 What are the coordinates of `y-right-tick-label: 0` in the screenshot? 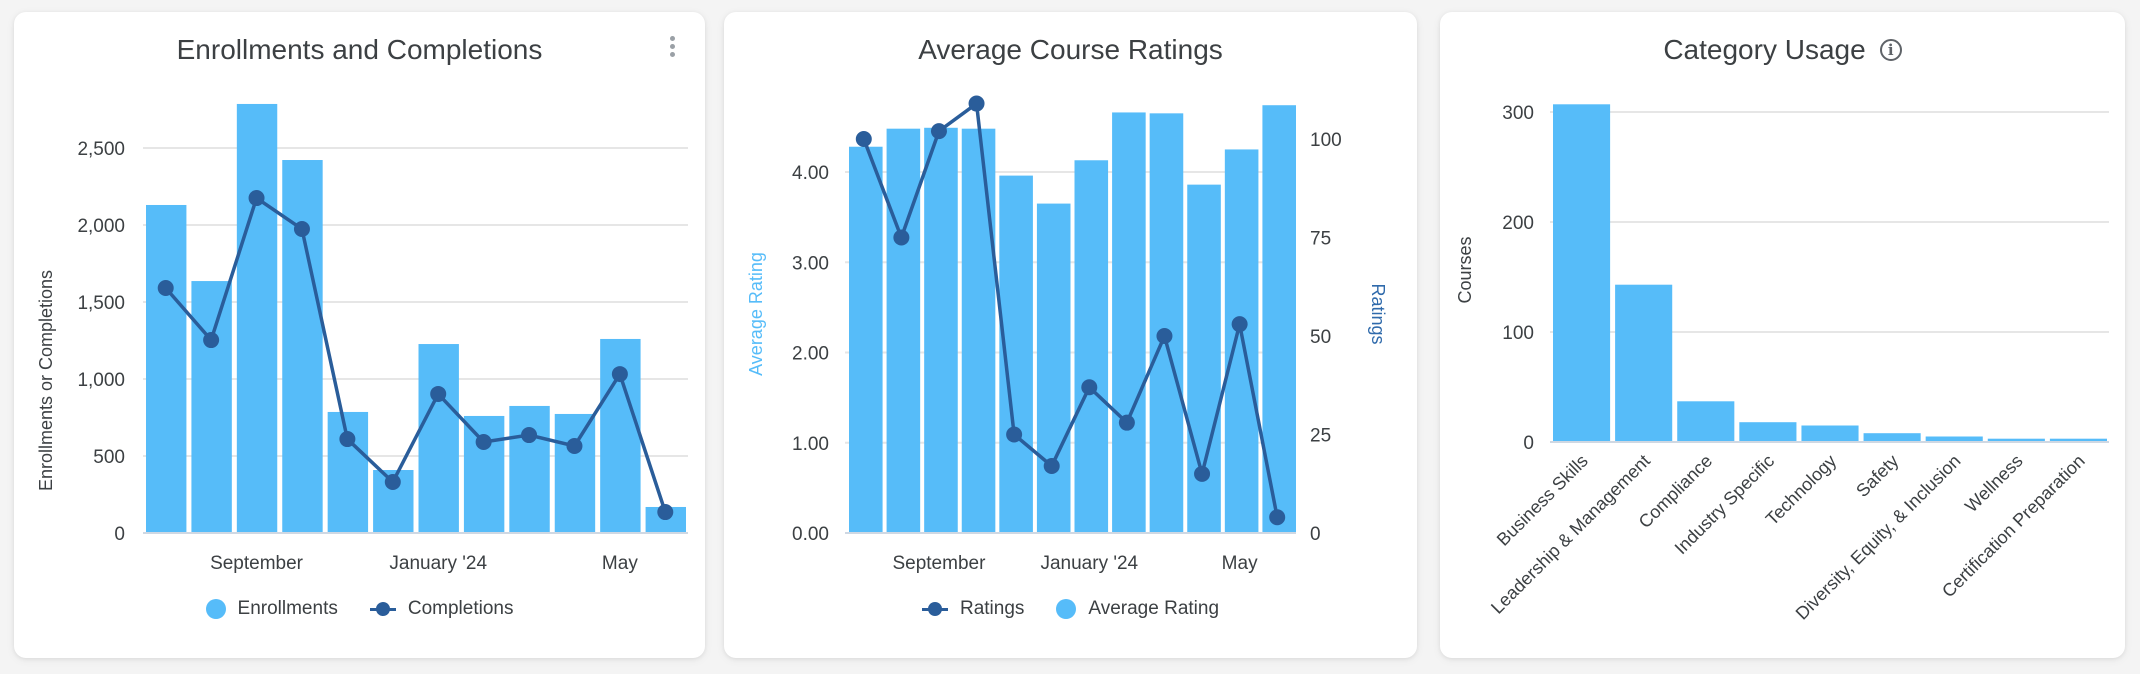 It's located at (1315, 534).